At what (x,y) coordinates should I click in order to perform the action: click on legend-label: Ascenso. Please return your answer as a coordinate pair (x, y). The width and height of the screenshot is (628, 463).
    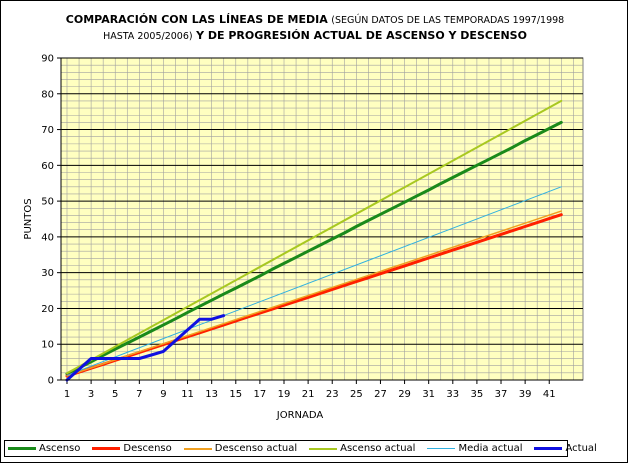
    Looking at the image, I should click on (60, 448).